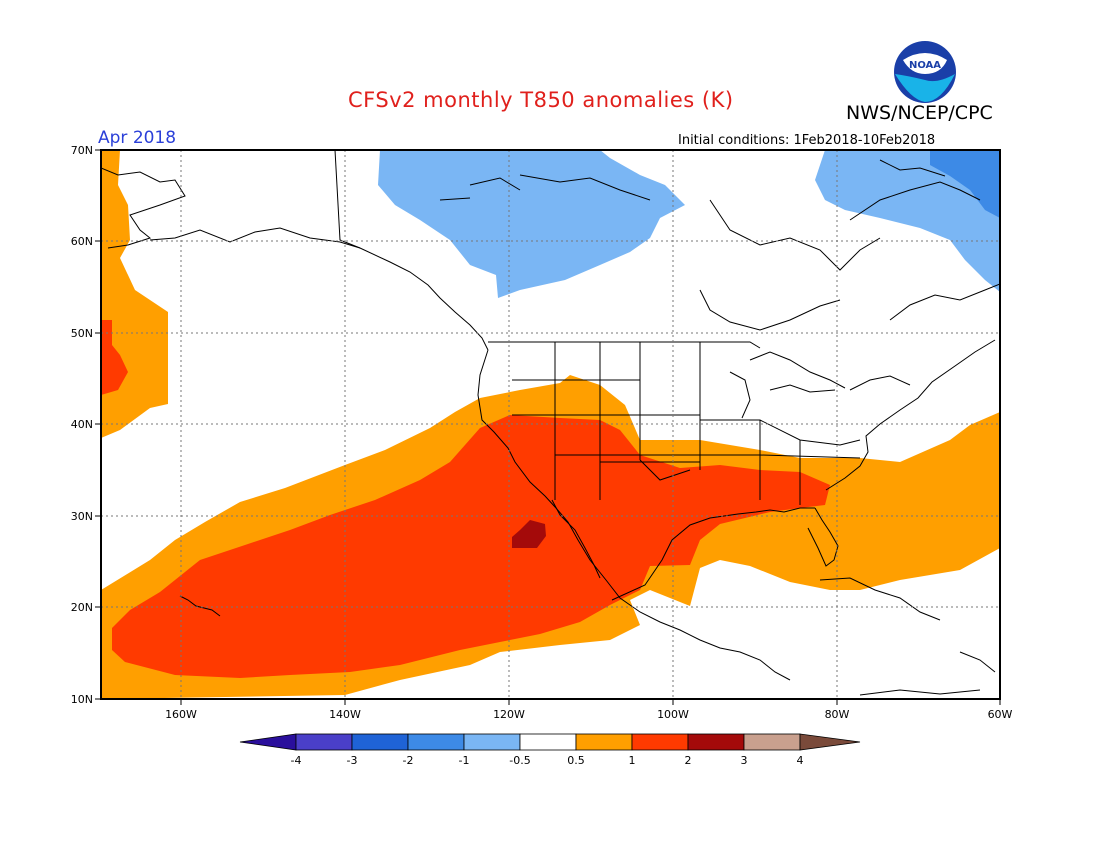 Image resolution: width=1100 pixels, height=850 pixels. I want to click on colorbar-tick-label: -2, so click(408, 760).